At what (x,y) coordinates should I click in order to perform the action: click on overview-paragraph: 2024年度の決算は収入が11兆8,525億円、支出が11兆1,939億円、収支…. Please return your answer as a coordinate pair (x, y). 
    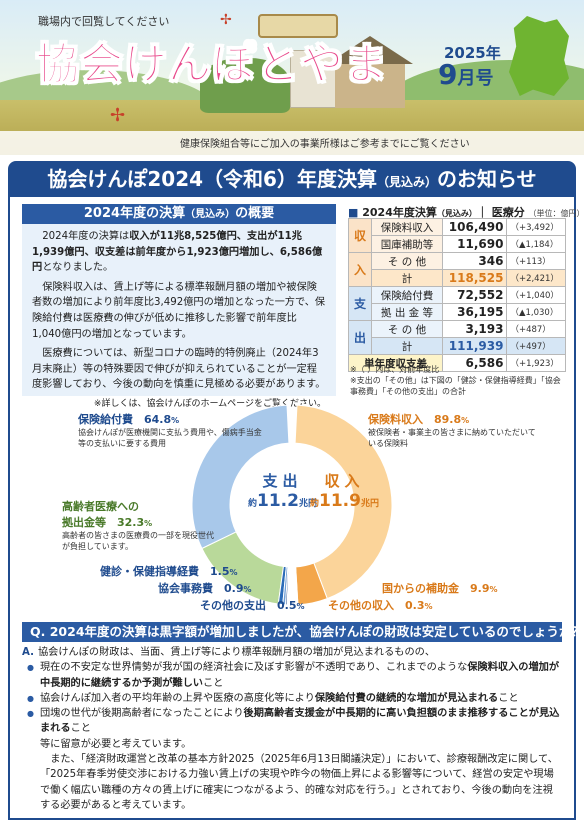
    Looking at the image, I should click on (177, 252).